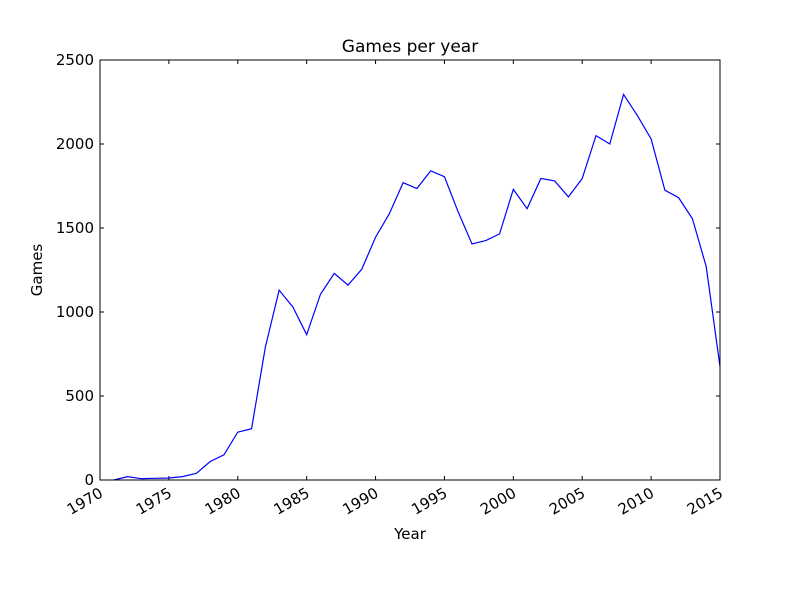  Describe the element at coordinates (410, 534) in the screenshot. I see `x-axis-label: Year` at that location.